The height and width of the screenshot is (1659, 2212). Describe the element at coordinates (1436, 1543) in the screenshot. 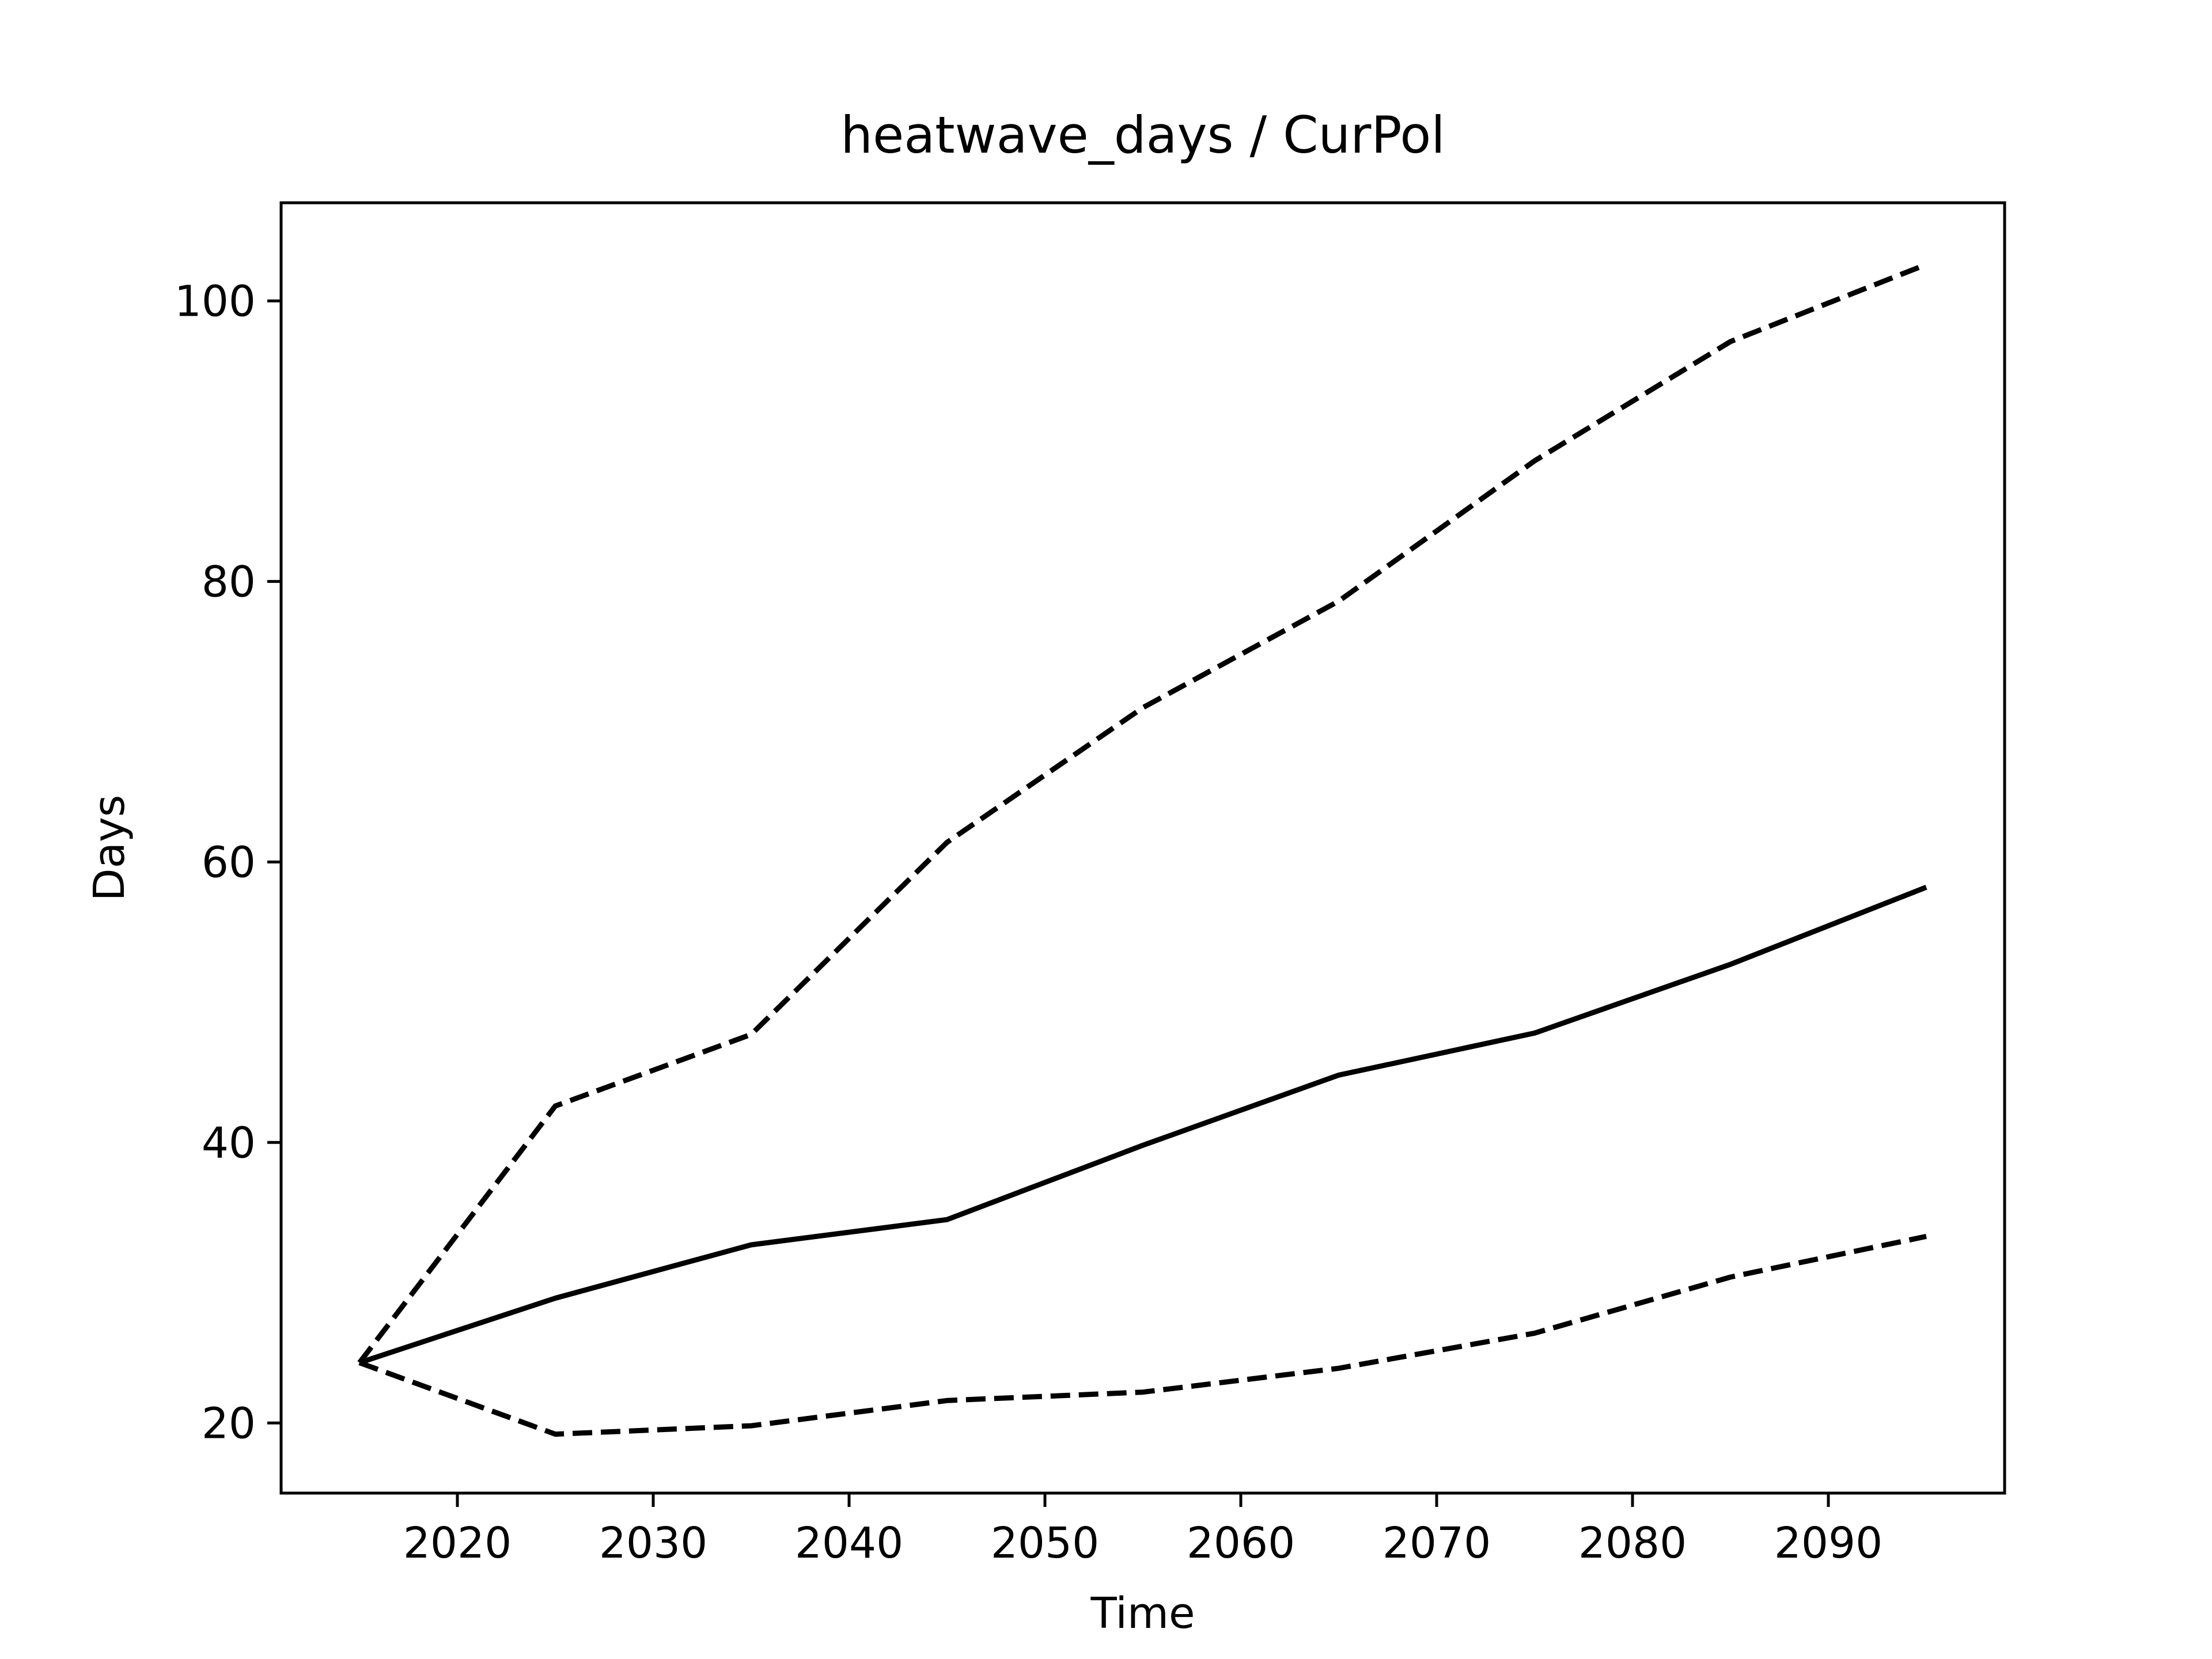

I see `x-tick-label: 2070` at that location.